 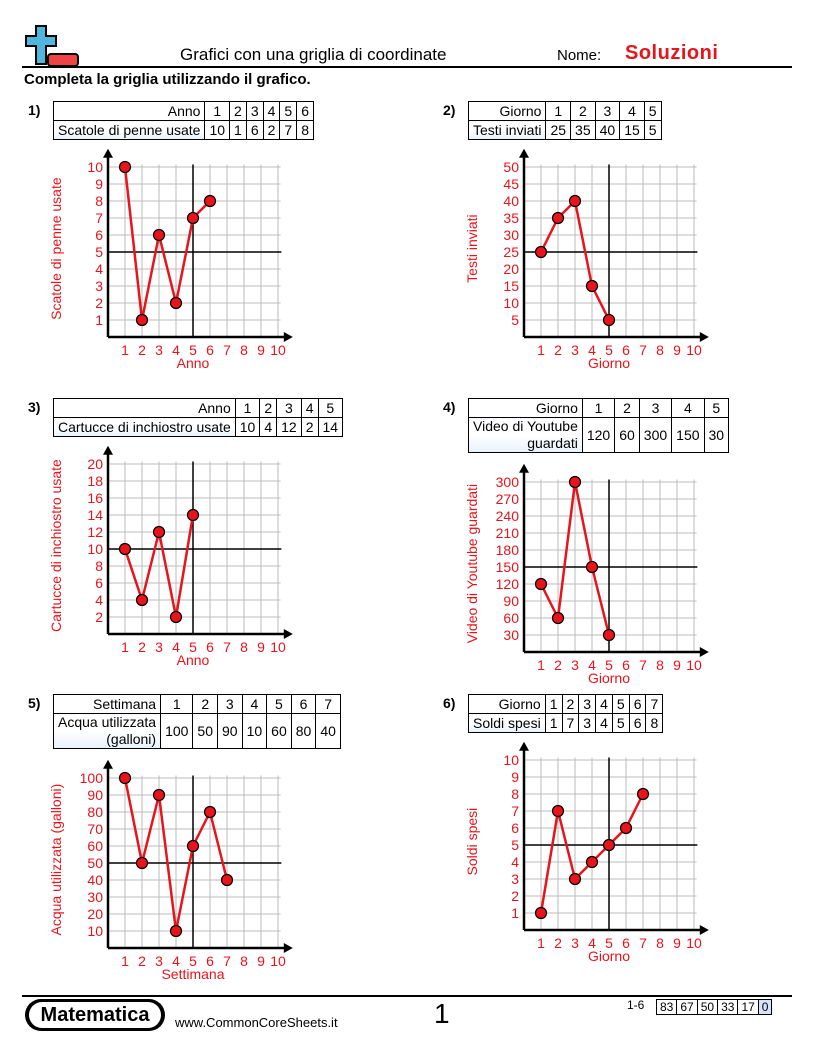 What do you see at coordinates (95, 863) in the screenshot?
I see `y-tick-label: 50` at bounding box center [95, 863].